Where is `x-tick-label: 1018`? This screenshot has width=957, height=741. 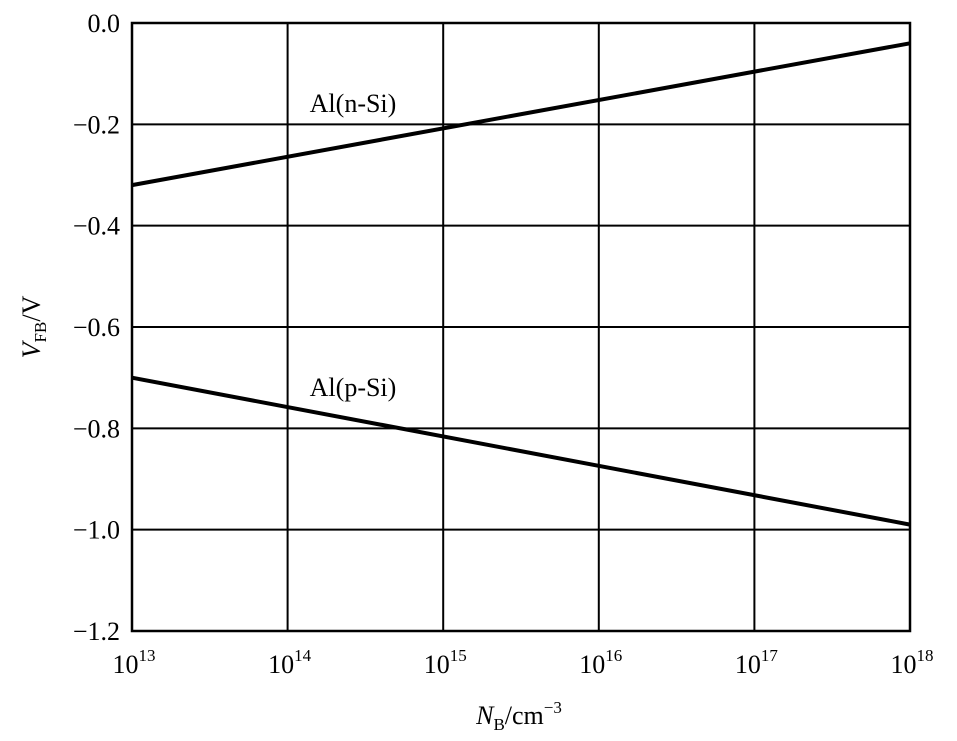 x-tick-label: 1018 is located at coordinates (912, 662).